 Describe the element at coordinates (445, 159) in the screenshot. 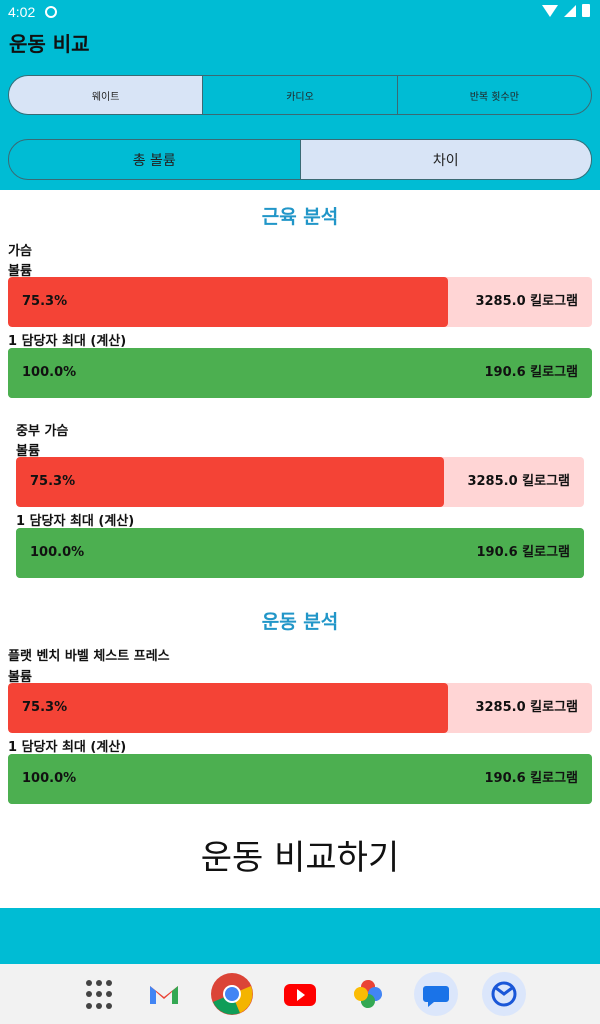

I see `tab-difference: 차이` at that location.